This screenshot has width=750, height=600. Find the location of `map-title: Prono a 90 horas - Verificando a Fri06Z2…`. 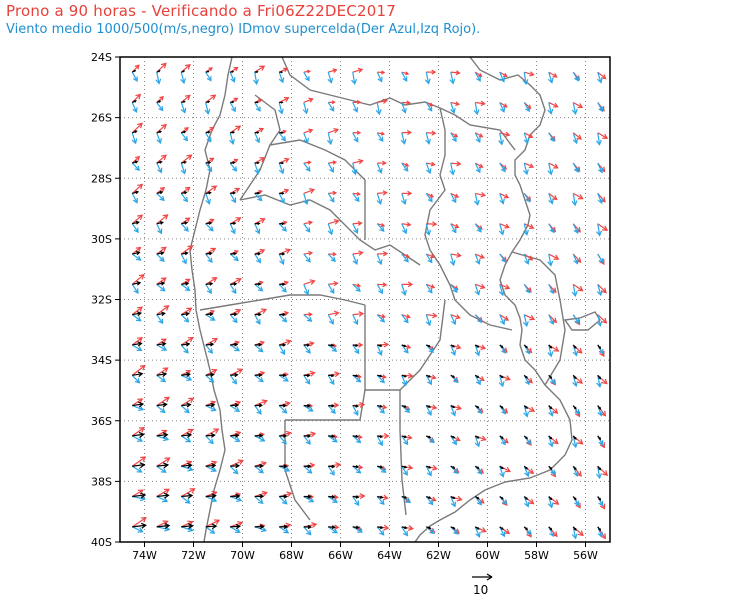

map-title: Prono a 90 horas - Verificando a Fri06Z2… is located at coordinates (201, 11).